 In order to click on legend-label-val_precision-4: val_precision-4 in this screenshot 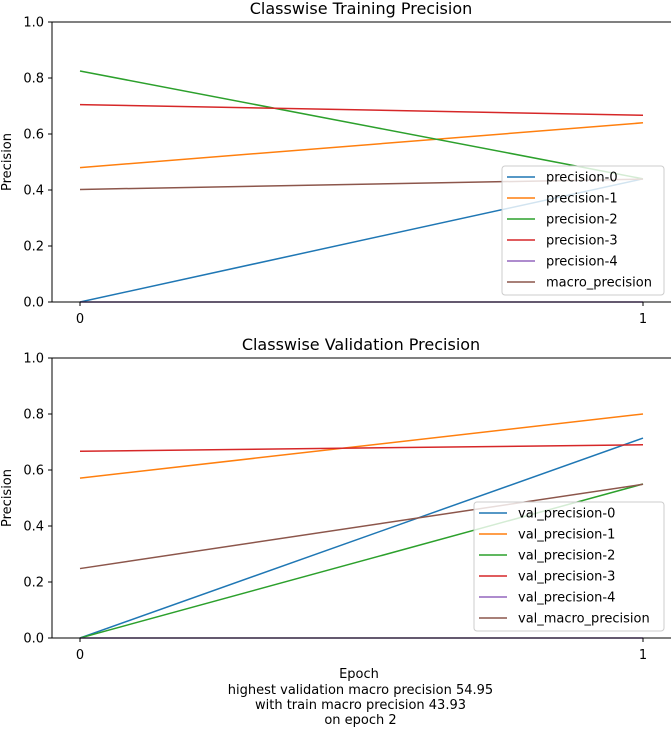, I will do `click(566, 598)`.